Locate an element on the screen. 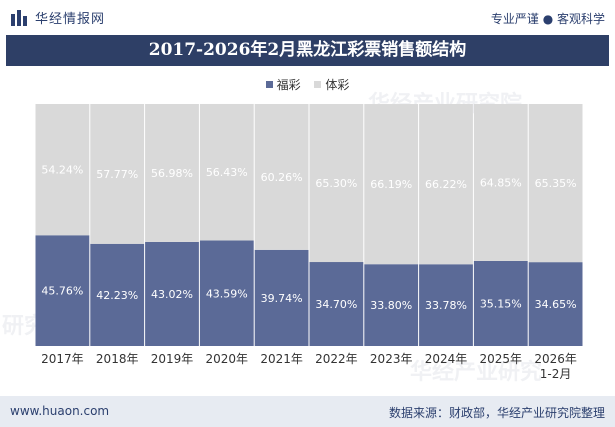 This screenshot has width=615, height=427. x-tick-label: 2018年 is located at coordinates (117, 359).